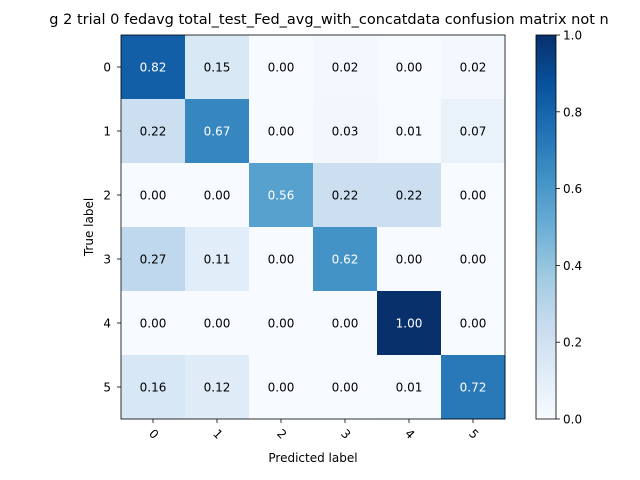 The height and width of the screenshot is (480, 640). What do you see at coordinates (107, 324) in the screenshot?
I see `y-tick-label: 4` at bounding box center [107, 324].